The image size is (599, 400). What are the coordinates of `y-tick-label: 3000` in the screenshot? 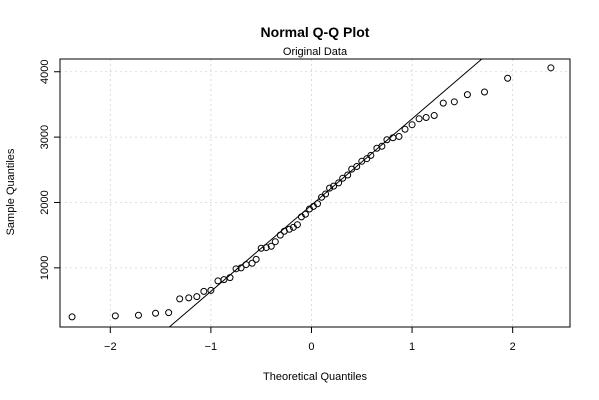 It's located at (45, 137).